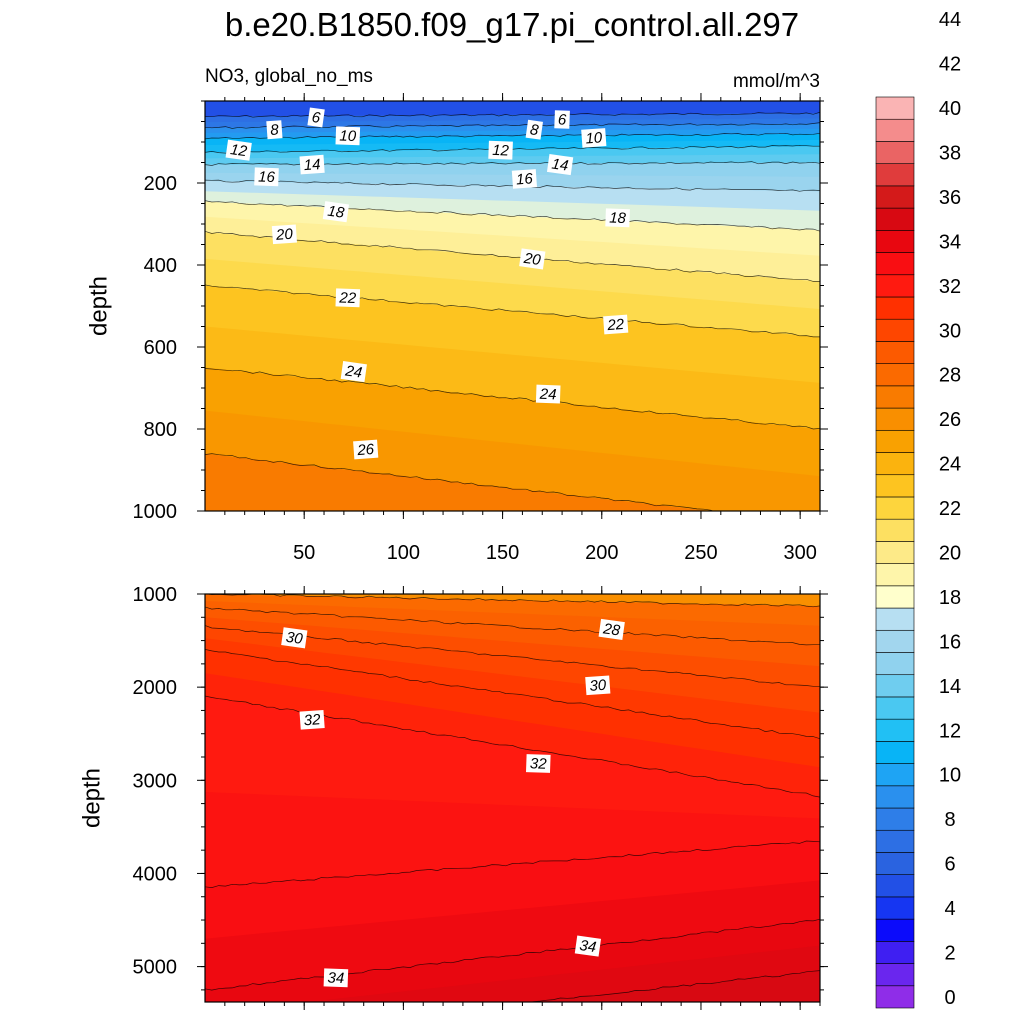  Describe the element at coordinates (155, 781) in the screenshot. I see `lower-y-tick-label: 3000` at that location.